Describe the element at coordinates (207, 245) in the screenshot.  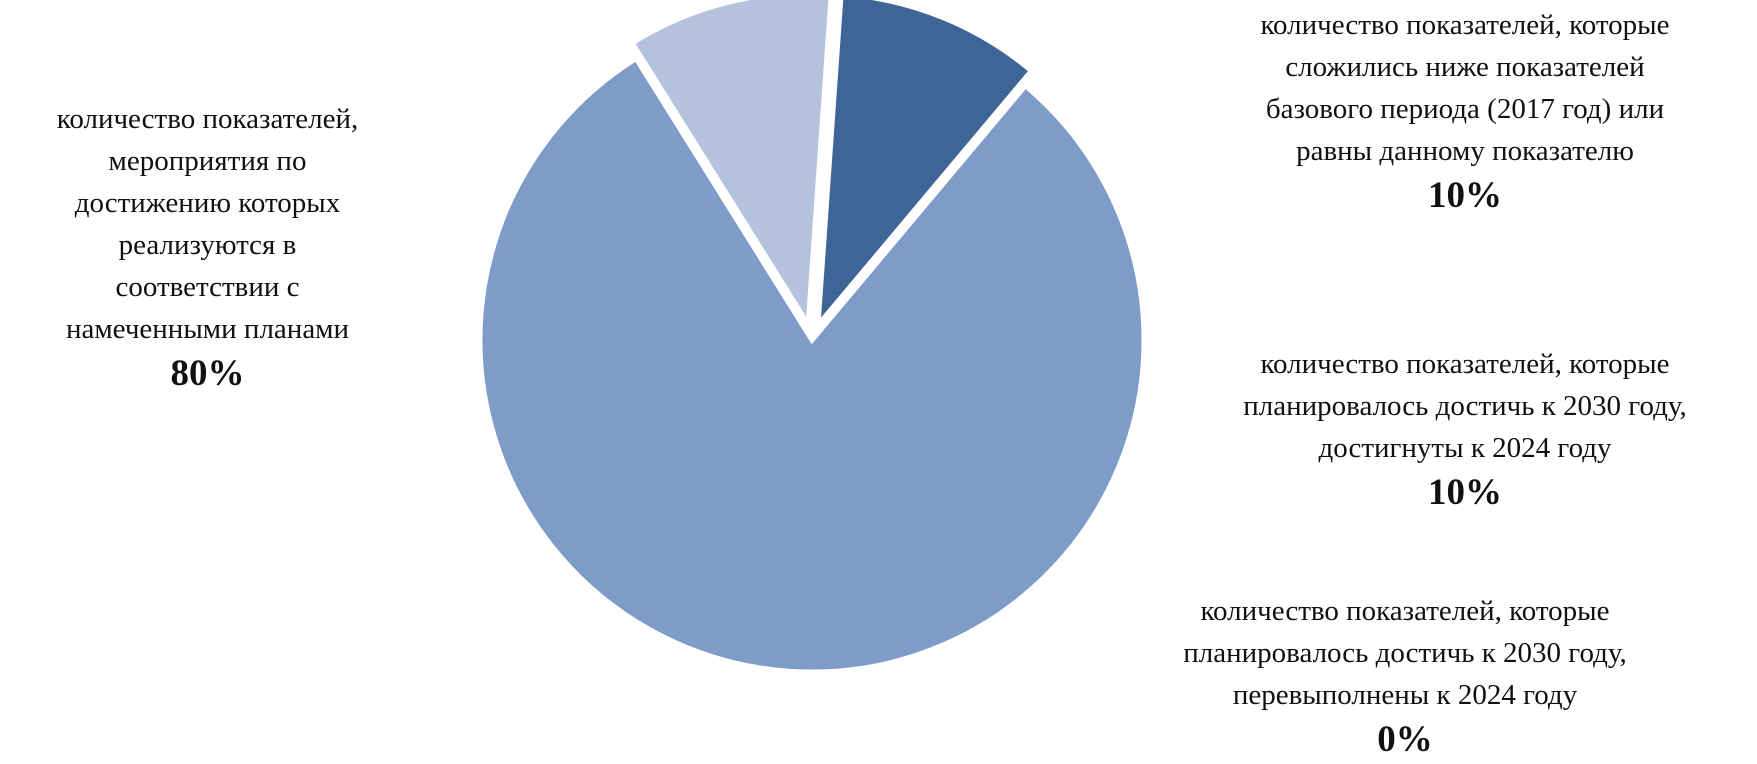
I see `slice-label-line: реализуются в` at that location.